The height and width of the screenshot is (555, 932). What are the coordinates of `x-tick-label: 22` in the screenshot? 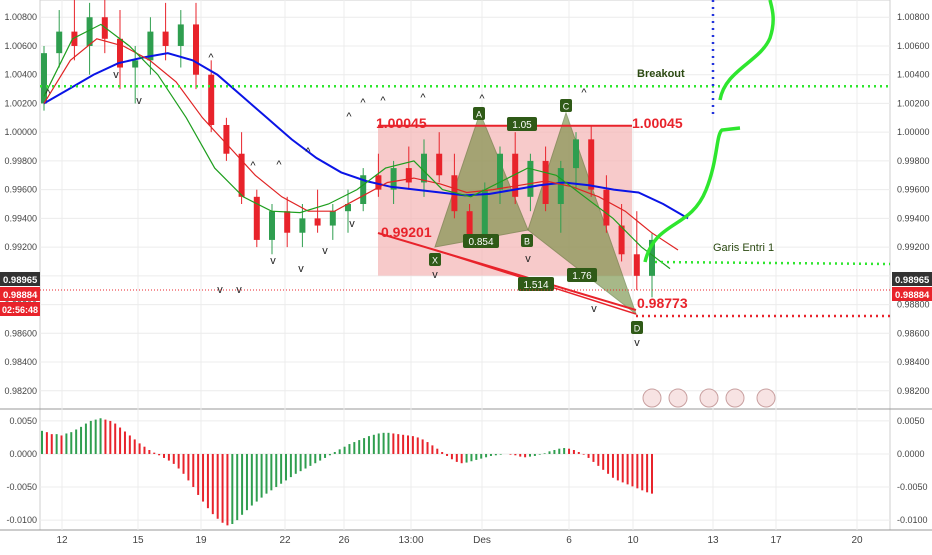 It's located at (285, 540).